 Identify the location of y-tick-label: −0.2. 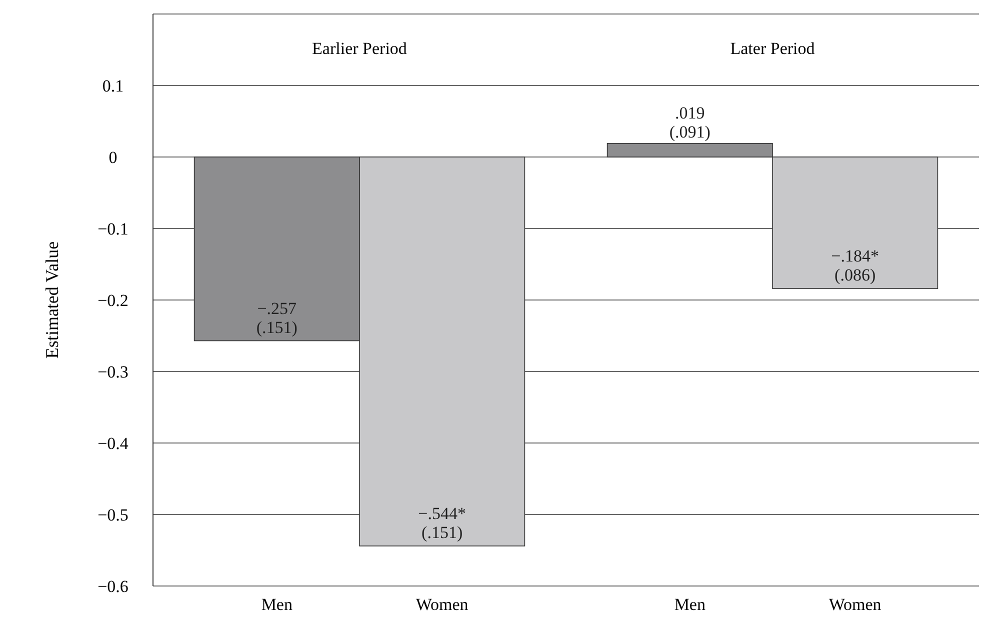
(113, 300).